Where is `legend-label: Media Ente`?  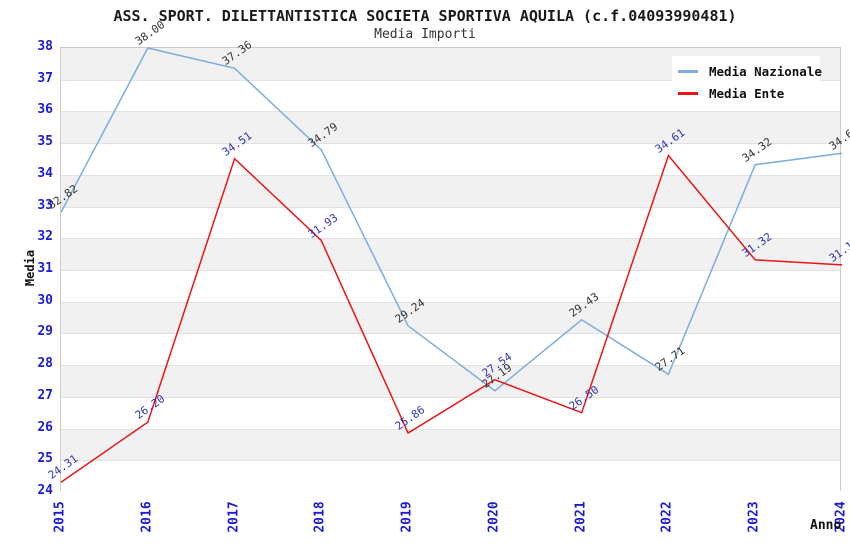
legend-label: Media Ente is located at coordinates (747, 93).